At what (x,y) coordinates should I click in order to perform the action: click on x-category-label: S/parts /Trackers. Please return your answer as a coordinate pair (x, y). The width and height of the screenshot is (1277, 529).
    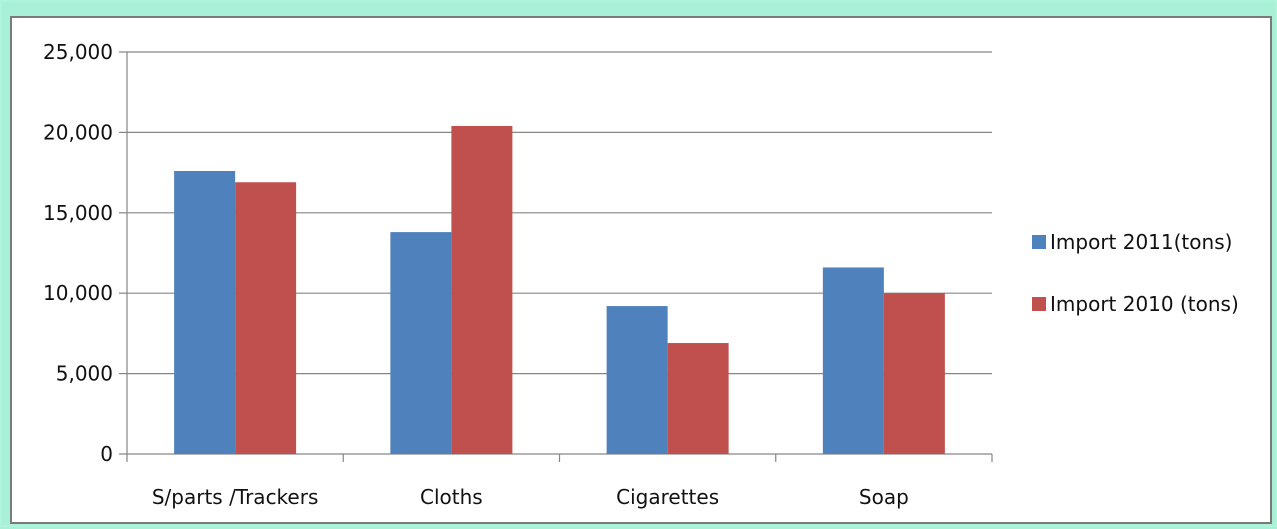
    Looking at the image, I should click on (235, 497).